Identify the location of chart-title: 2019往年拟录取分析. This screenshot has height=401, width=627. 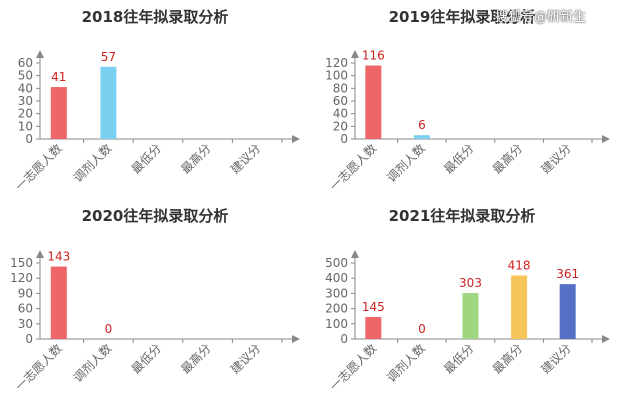
(462, 17).